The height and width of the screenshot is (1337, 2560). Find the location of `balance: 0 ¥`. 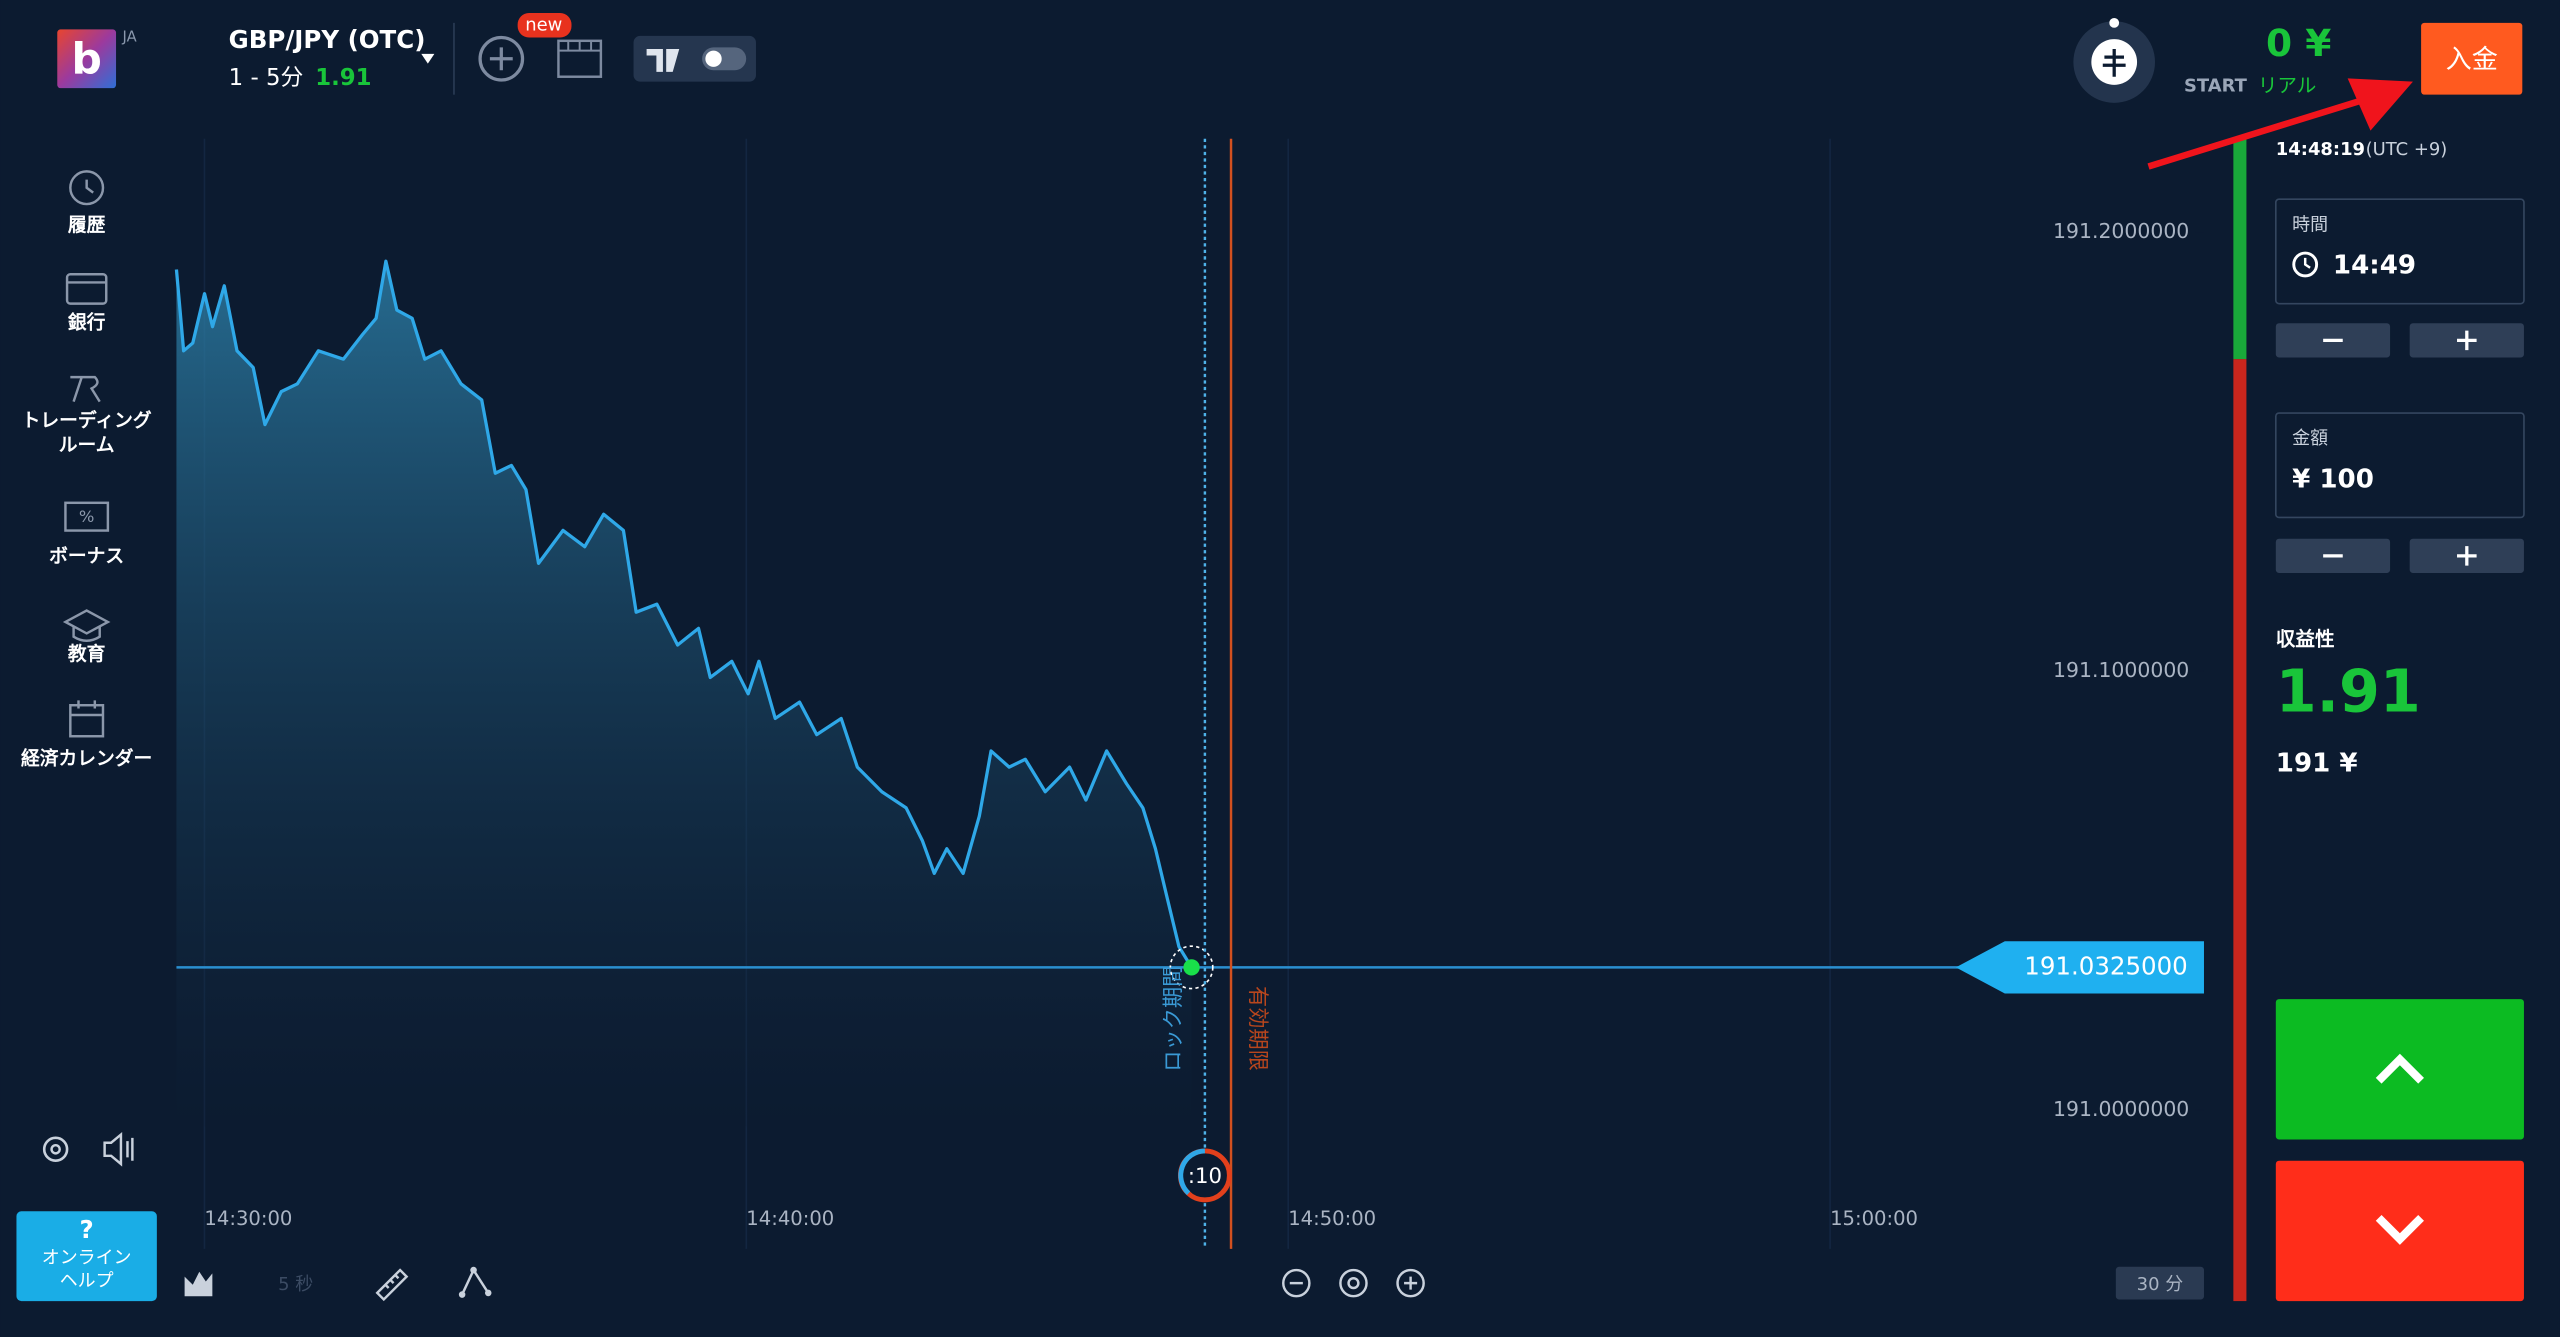

balance: 0 ¥ is located at coordinates (2298, 43).